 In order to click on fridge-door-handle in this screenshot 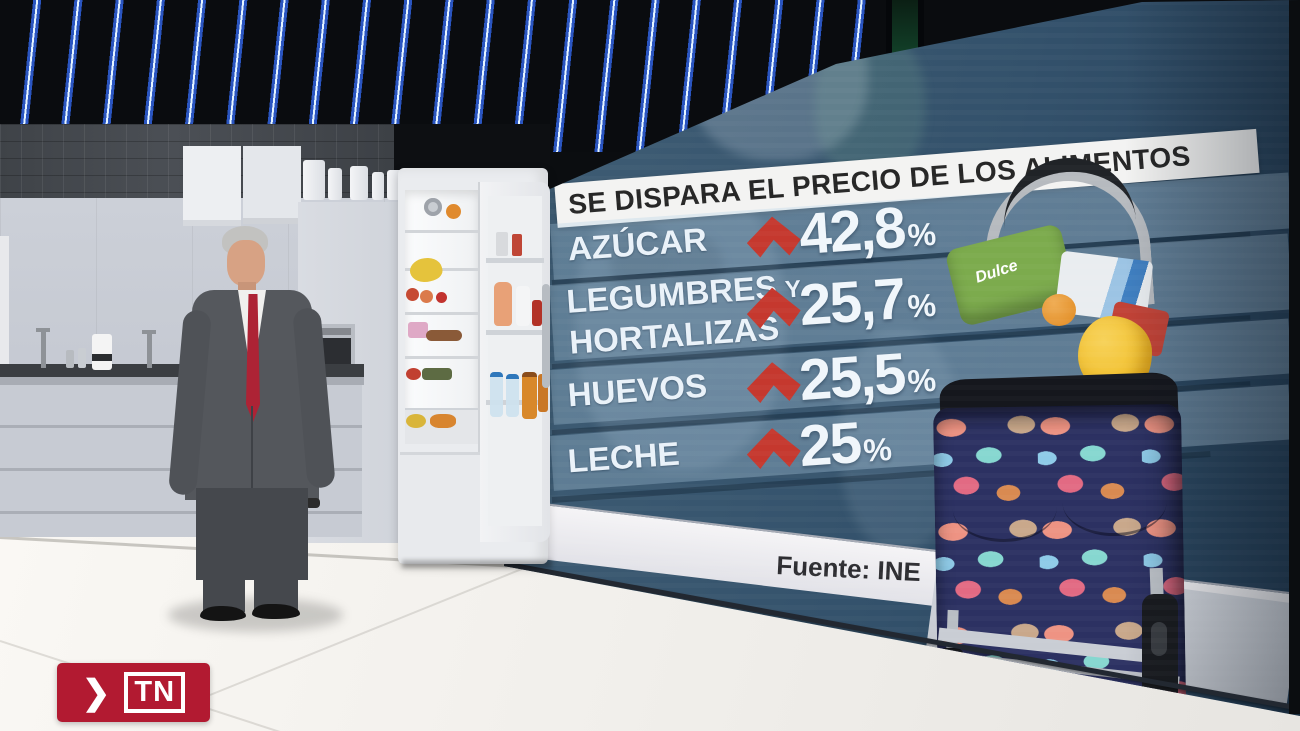, I will do `click(546, 336)`.